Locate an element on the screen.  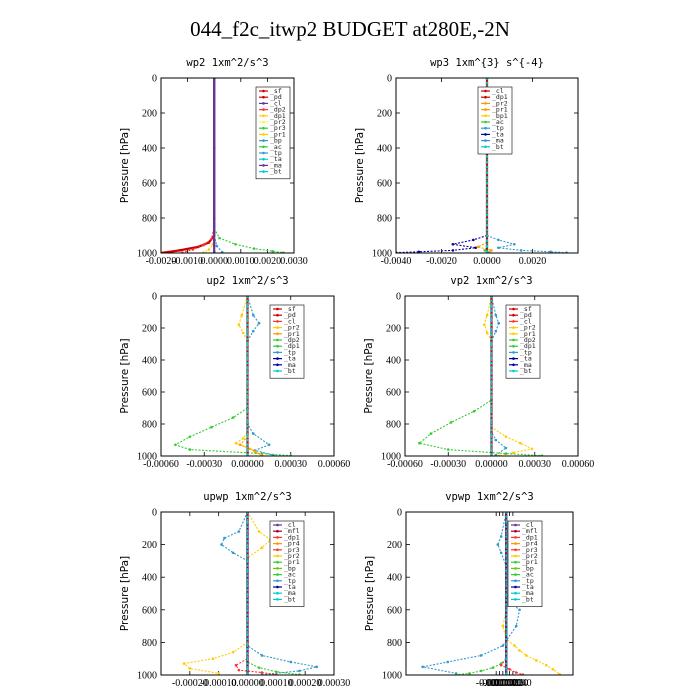
legend-entry: _pr1 is located at coordinates (500, 110).